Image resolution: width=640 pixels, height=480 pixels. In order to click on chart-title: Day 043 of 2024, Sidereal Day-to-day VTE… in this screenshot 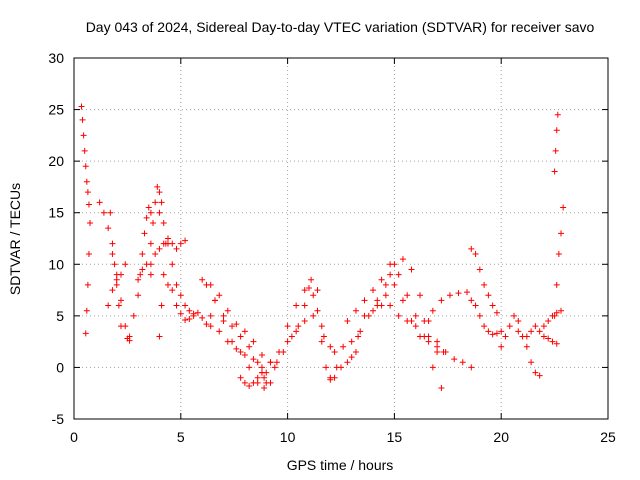, I will do `click(340, 27)`.